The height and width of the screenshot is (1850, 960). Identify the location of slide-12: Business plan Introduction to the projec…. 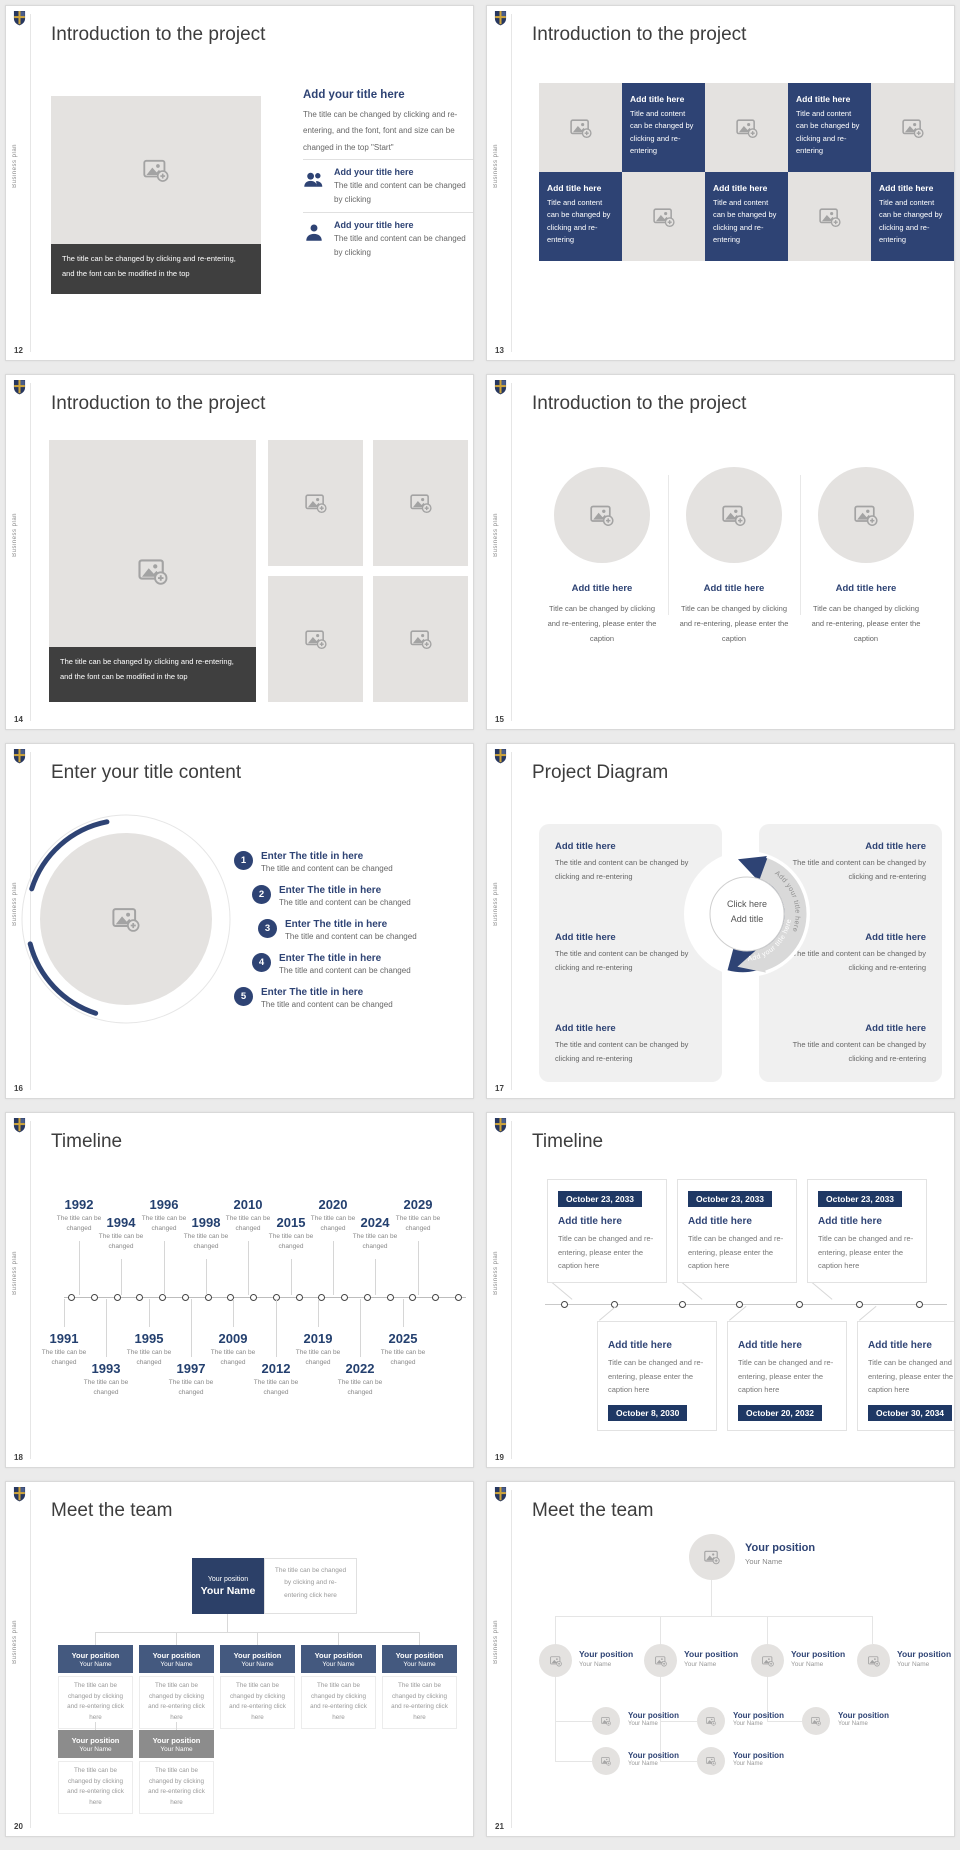
(239, 183).